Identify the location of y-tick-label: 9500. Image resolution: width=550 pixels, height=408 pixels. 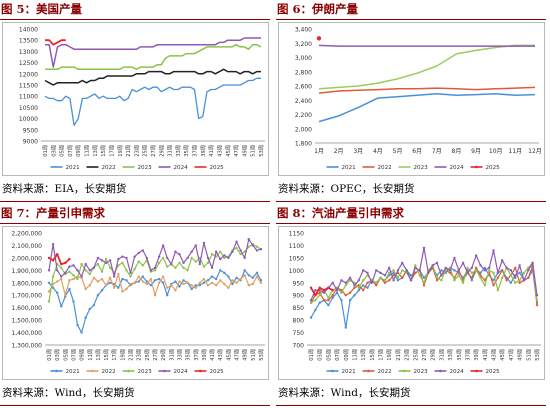
(30, 130).